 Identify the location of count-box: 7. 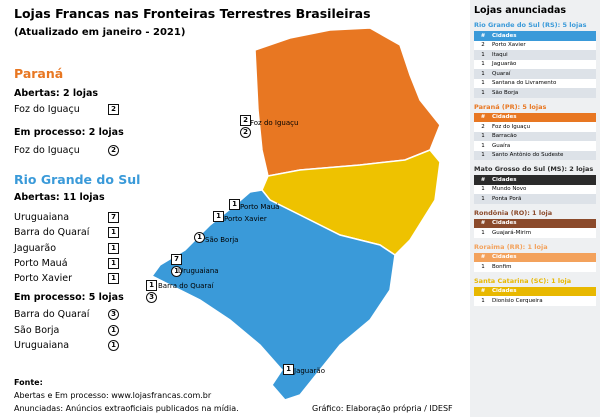
(113, 217).